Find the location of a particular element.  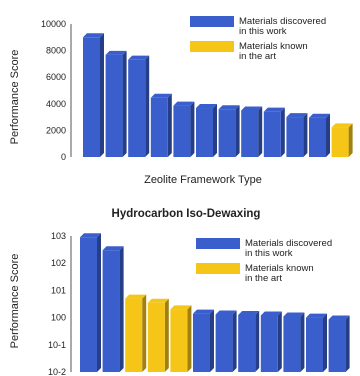

y-tick-label: 0 is located at coordinates (63, 157).